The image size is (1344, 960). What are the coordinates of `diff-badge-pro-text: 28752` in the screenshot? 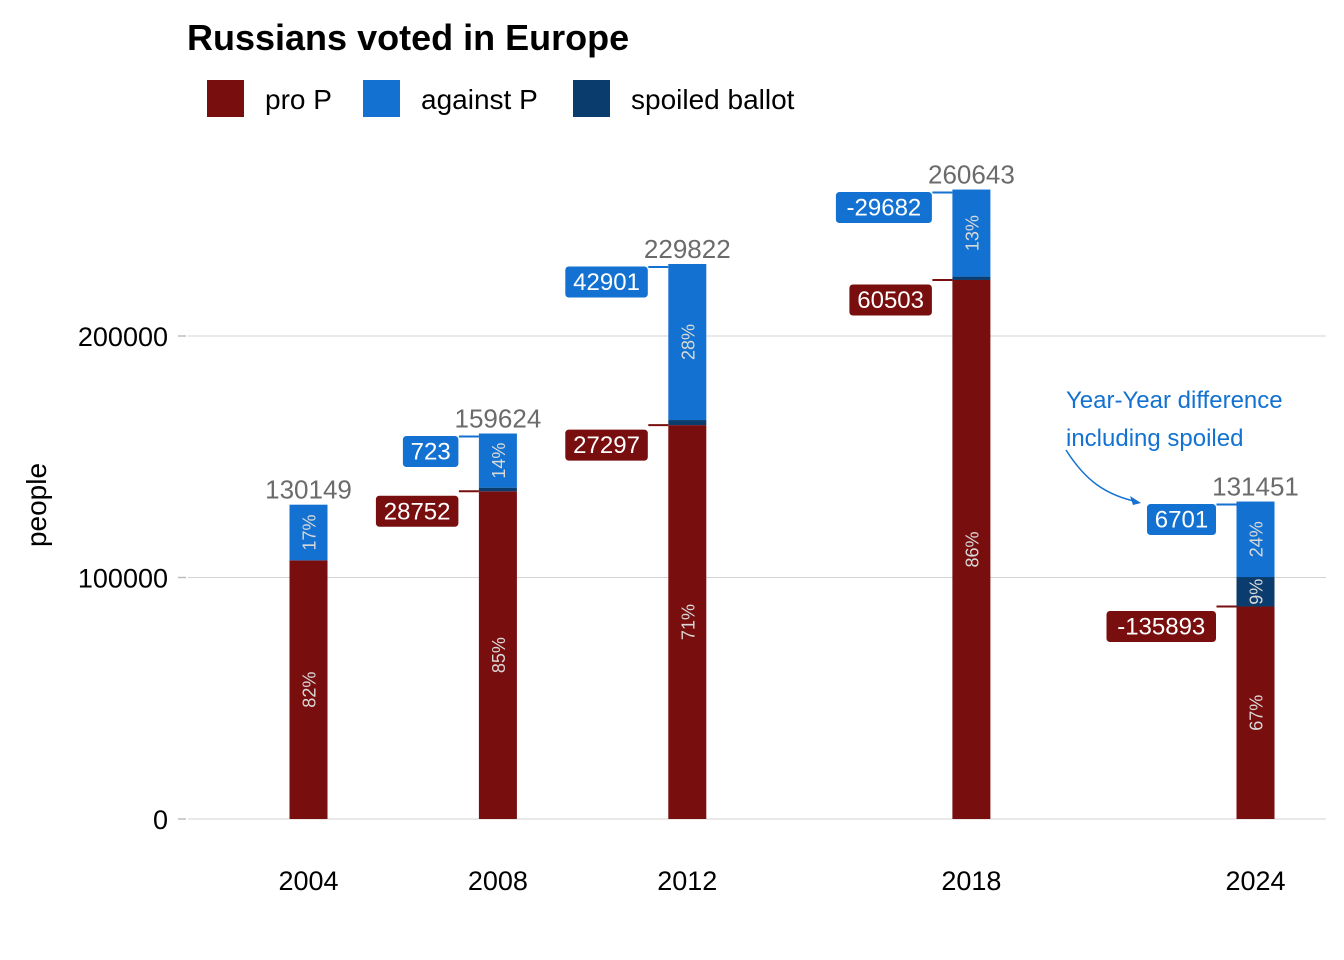 It's located at (417, 511).